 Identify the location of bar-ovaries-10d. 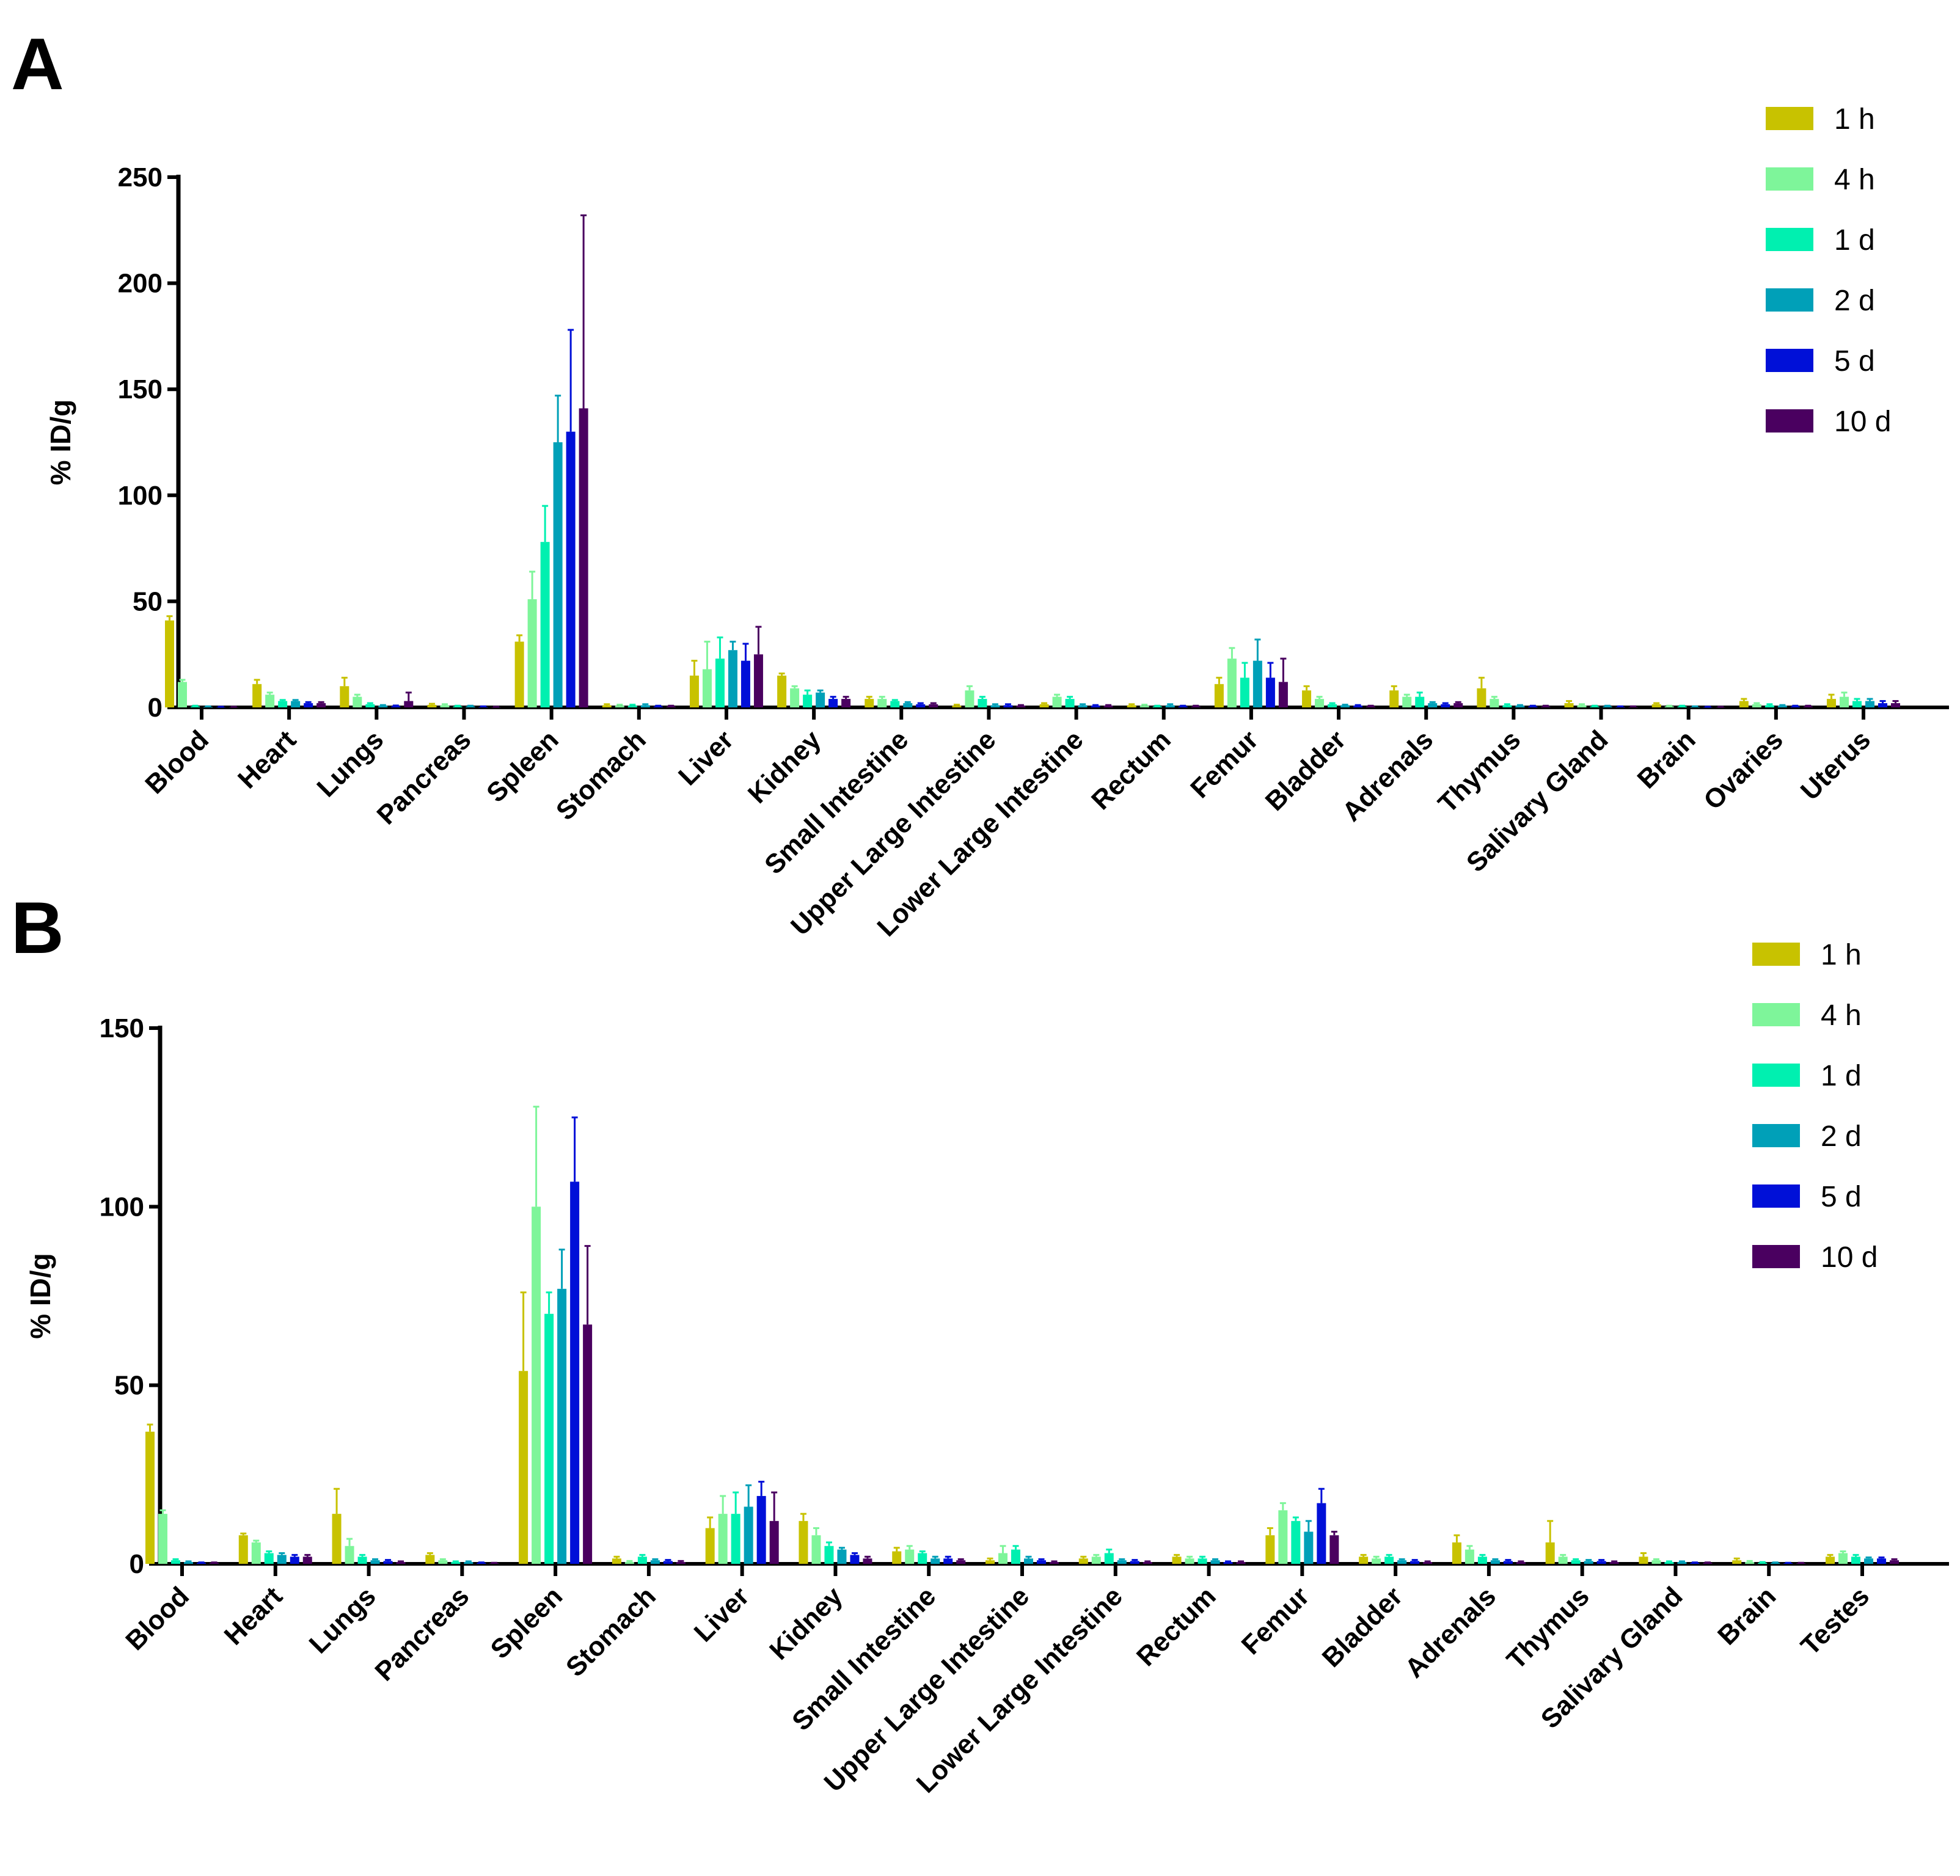
(1808, 706).